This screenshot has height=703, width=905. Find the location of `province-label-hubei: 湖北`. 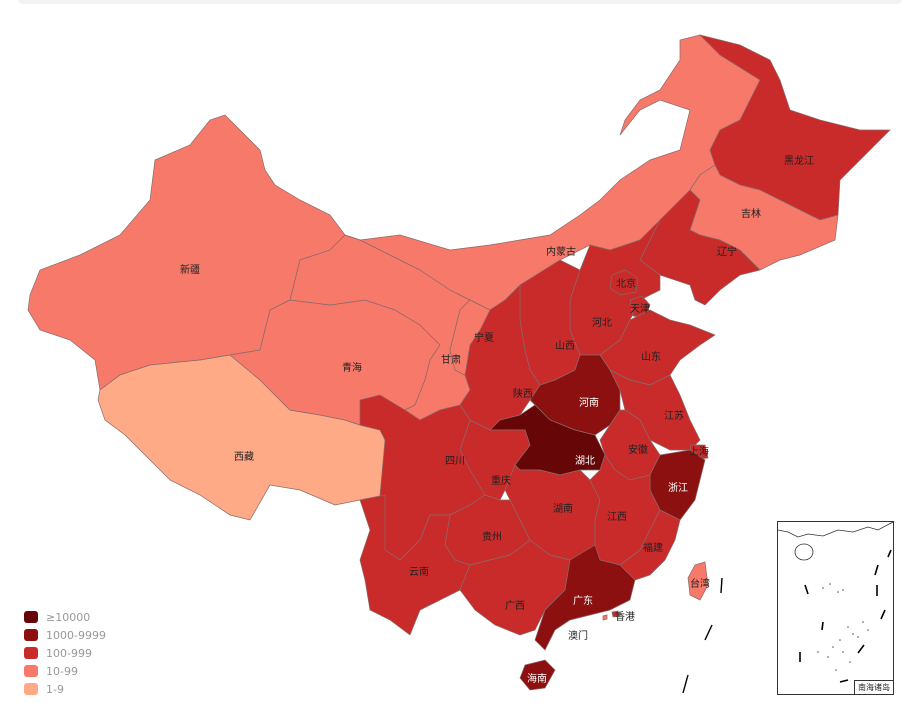

province-label-hubei: 湖北 is located at coordinates (585, 461).